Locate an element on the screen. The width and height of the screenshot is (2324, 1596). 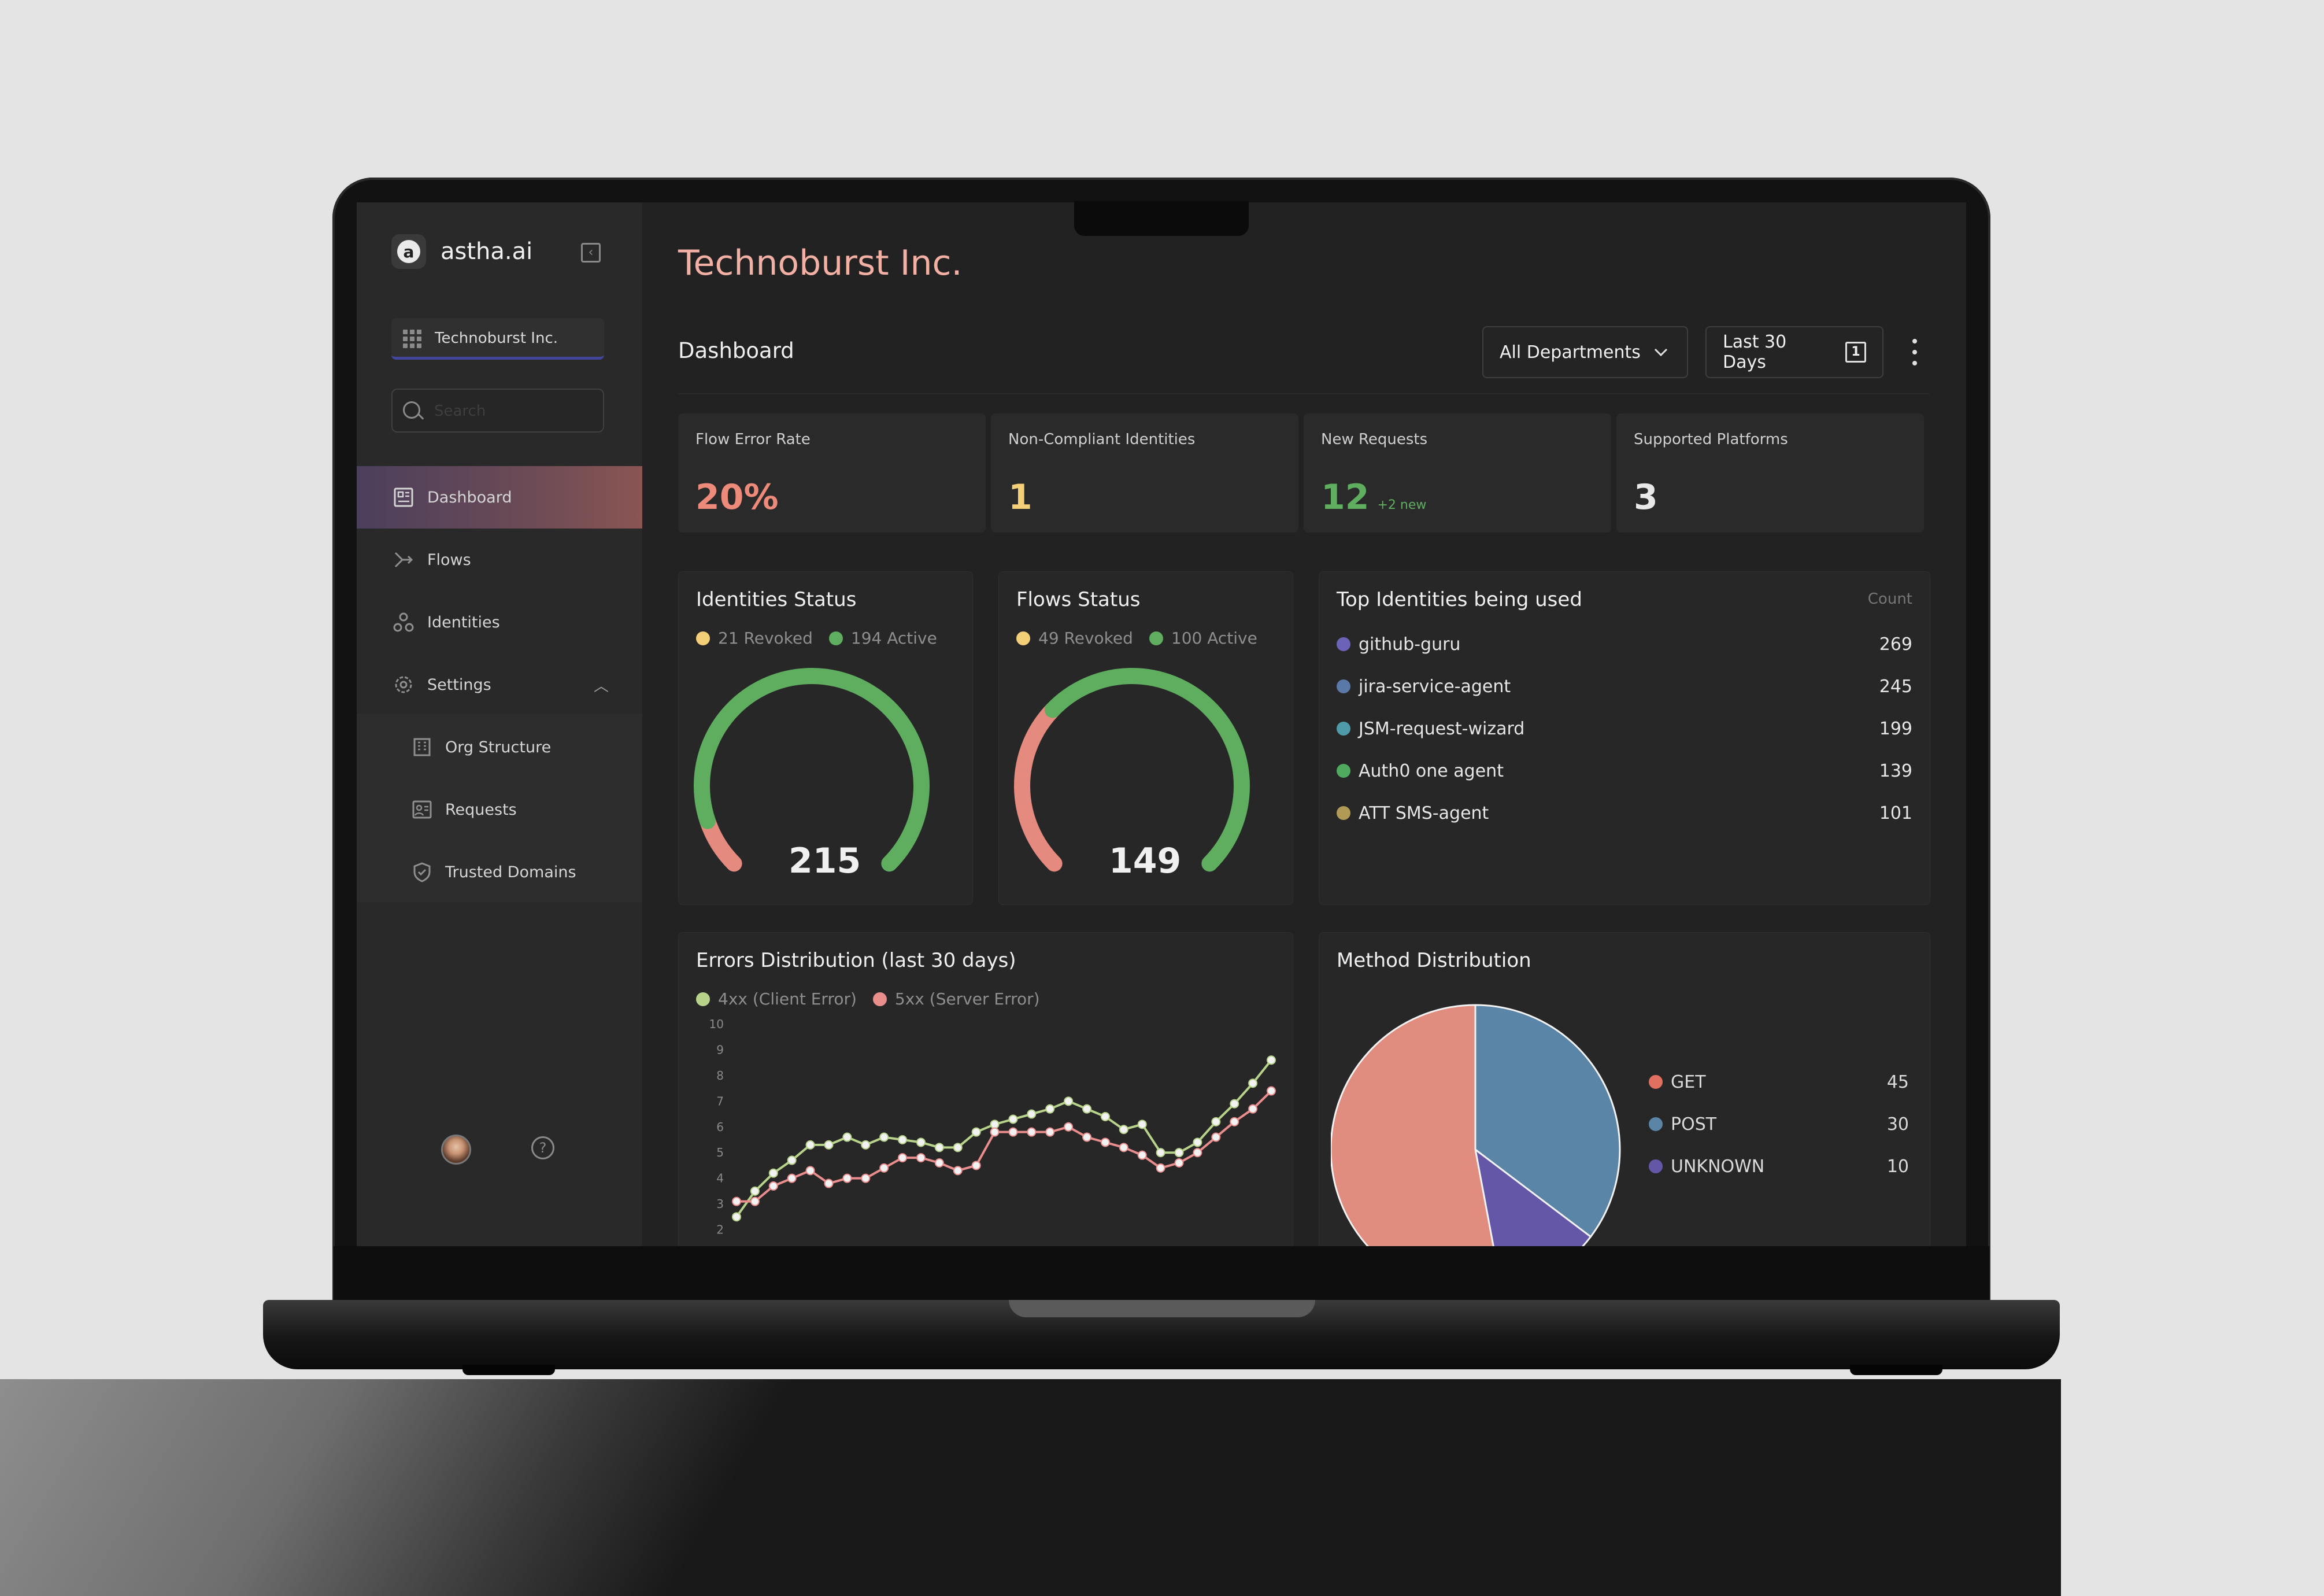
date-range-label: Last 30 Days is located at coordinates (1755, 352).